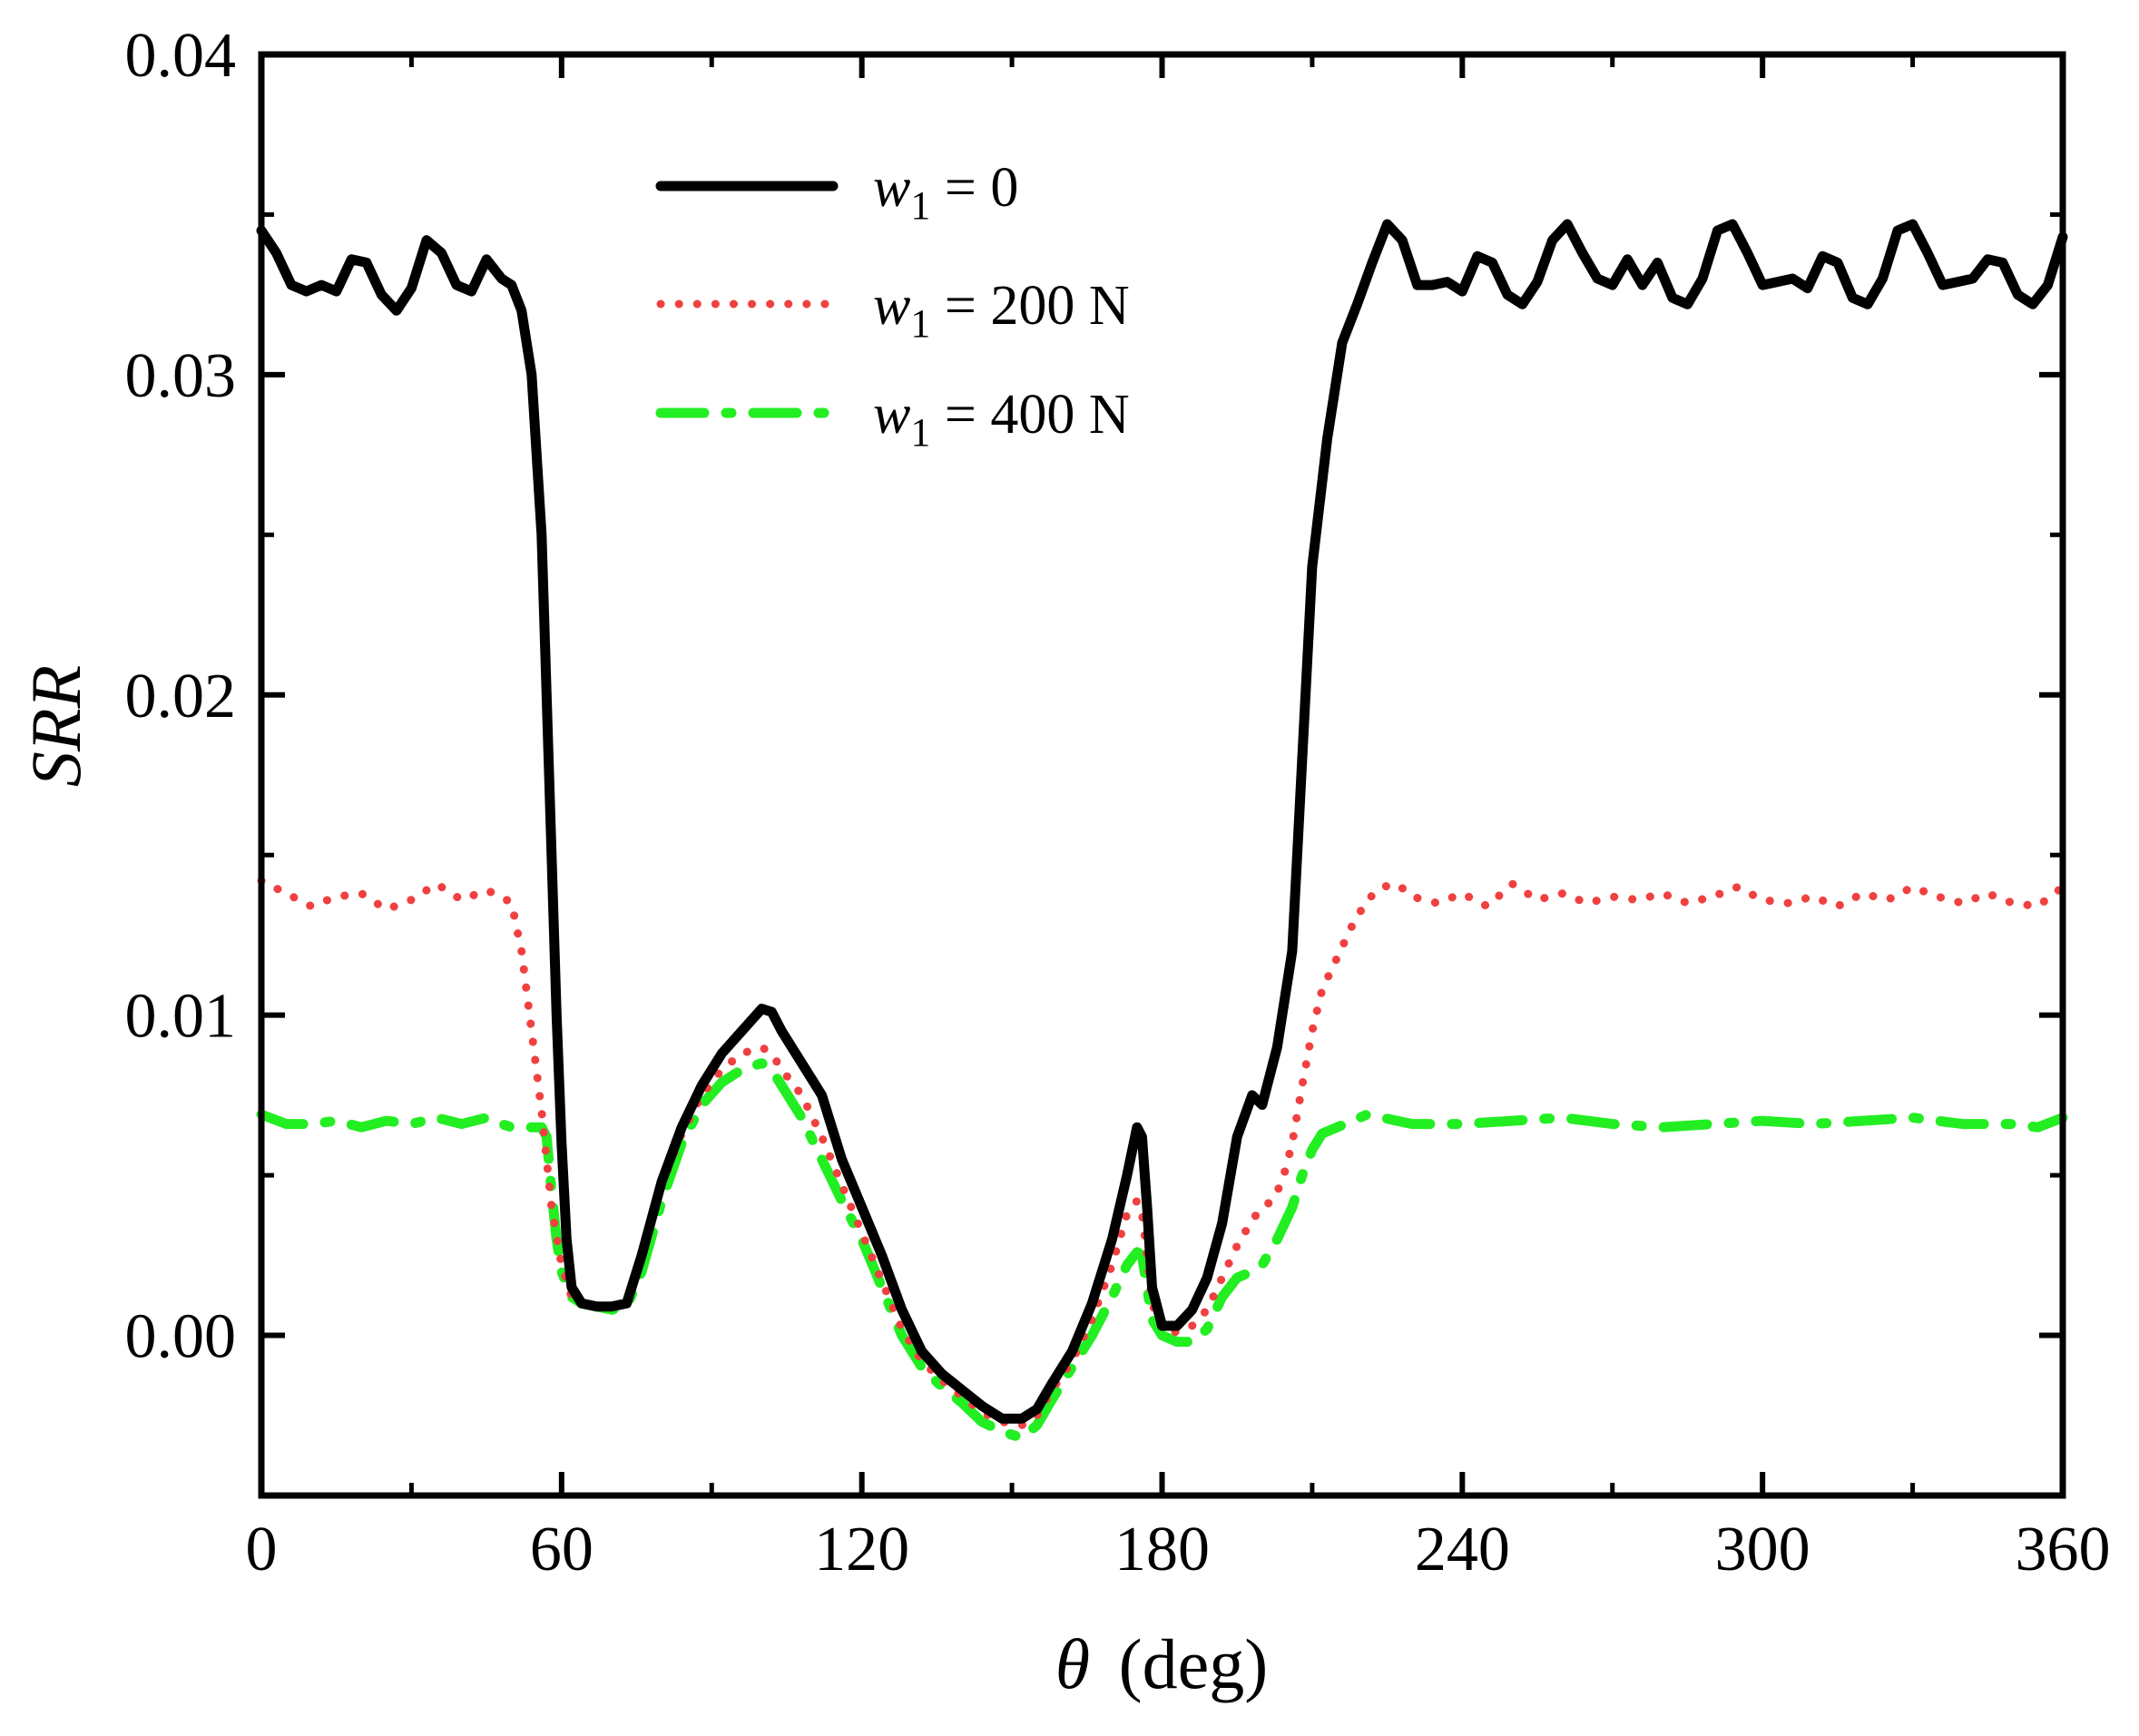 This screenshot has height=1736, width=2139. I want to click on y-tick-label: 0.02, so click(181, 697).